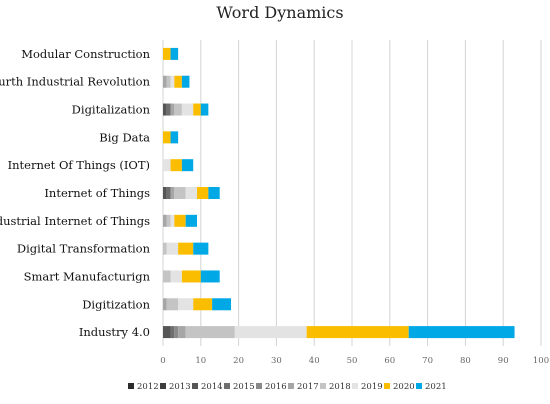  I want to click on legend-item-2021: 2021, so click(431, 387).